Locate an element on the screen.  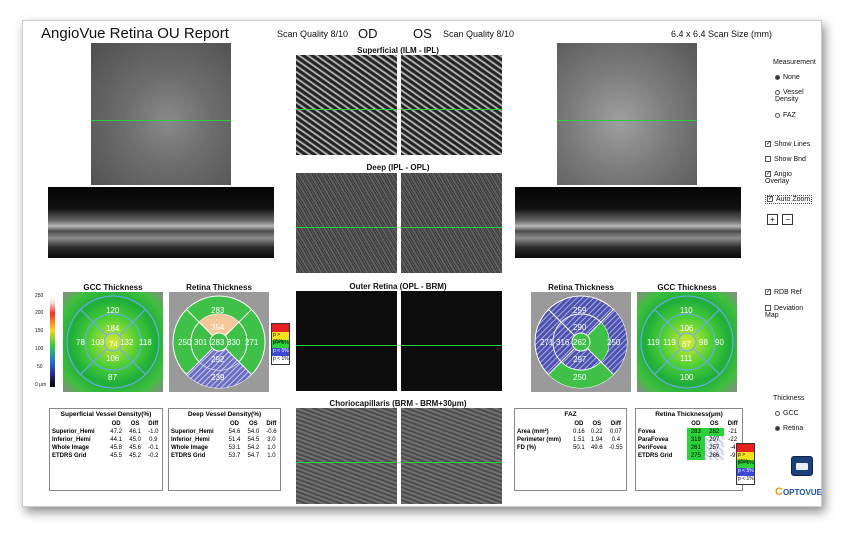
gcc-od-t-inner: 103 is located at coordinates (98, 342).